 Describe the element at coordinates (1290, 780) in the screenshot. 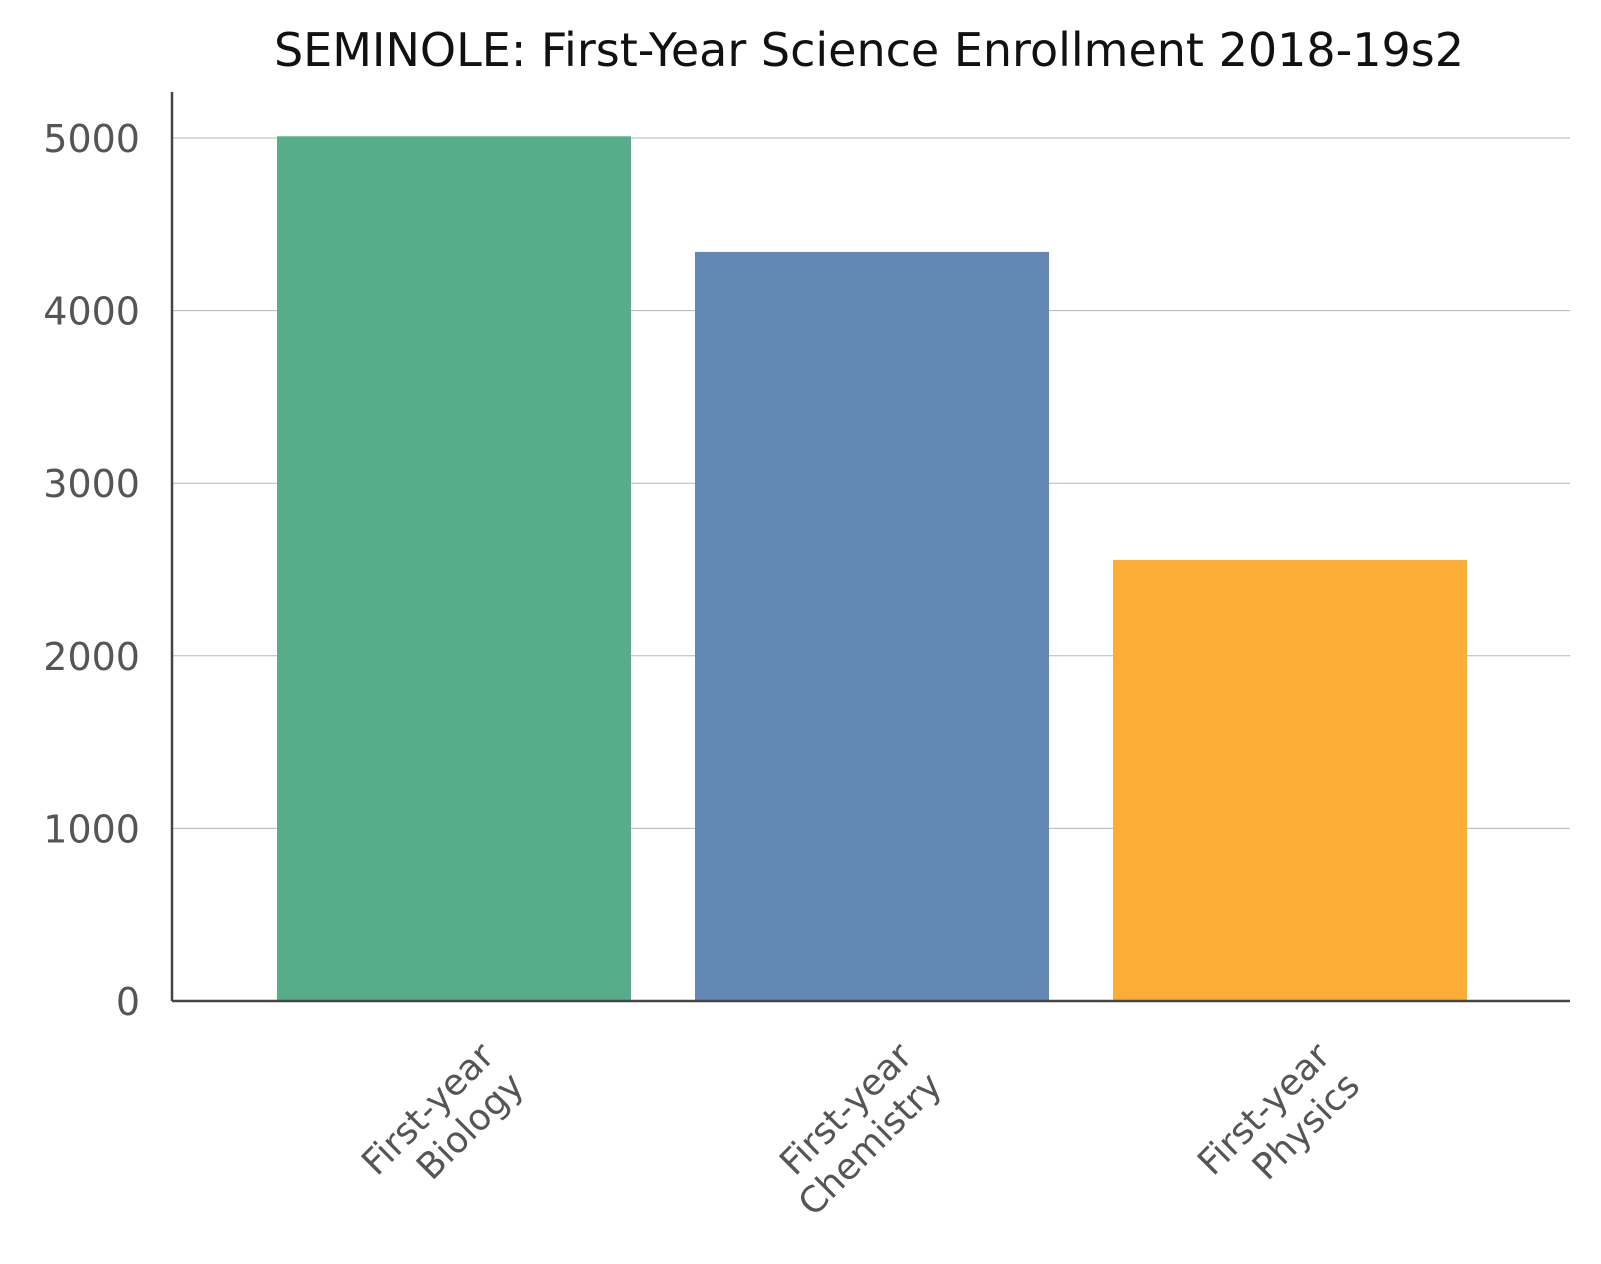

I see `bar-physics` at that location.